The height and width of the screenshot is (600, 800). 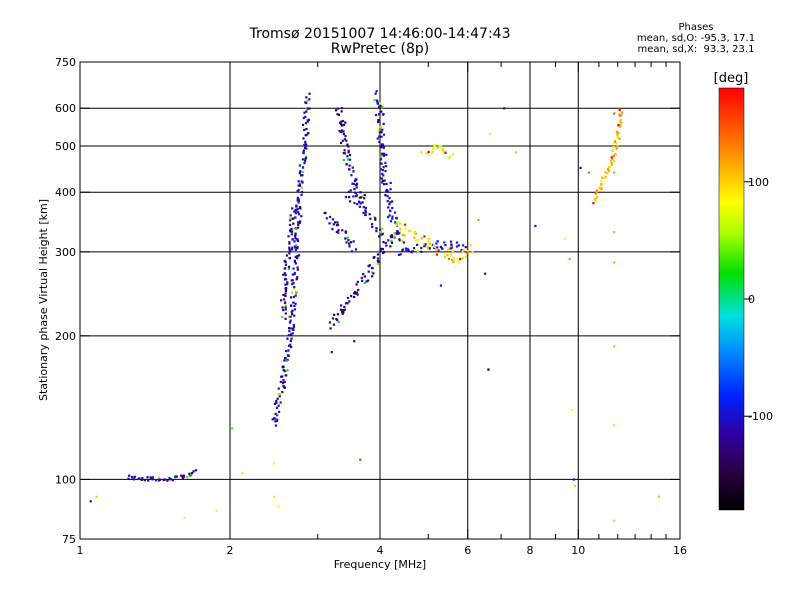 What do you see at coordinates (731, 299) in the screenshot?
I see `colorbar` at bounding box center [731, 299].